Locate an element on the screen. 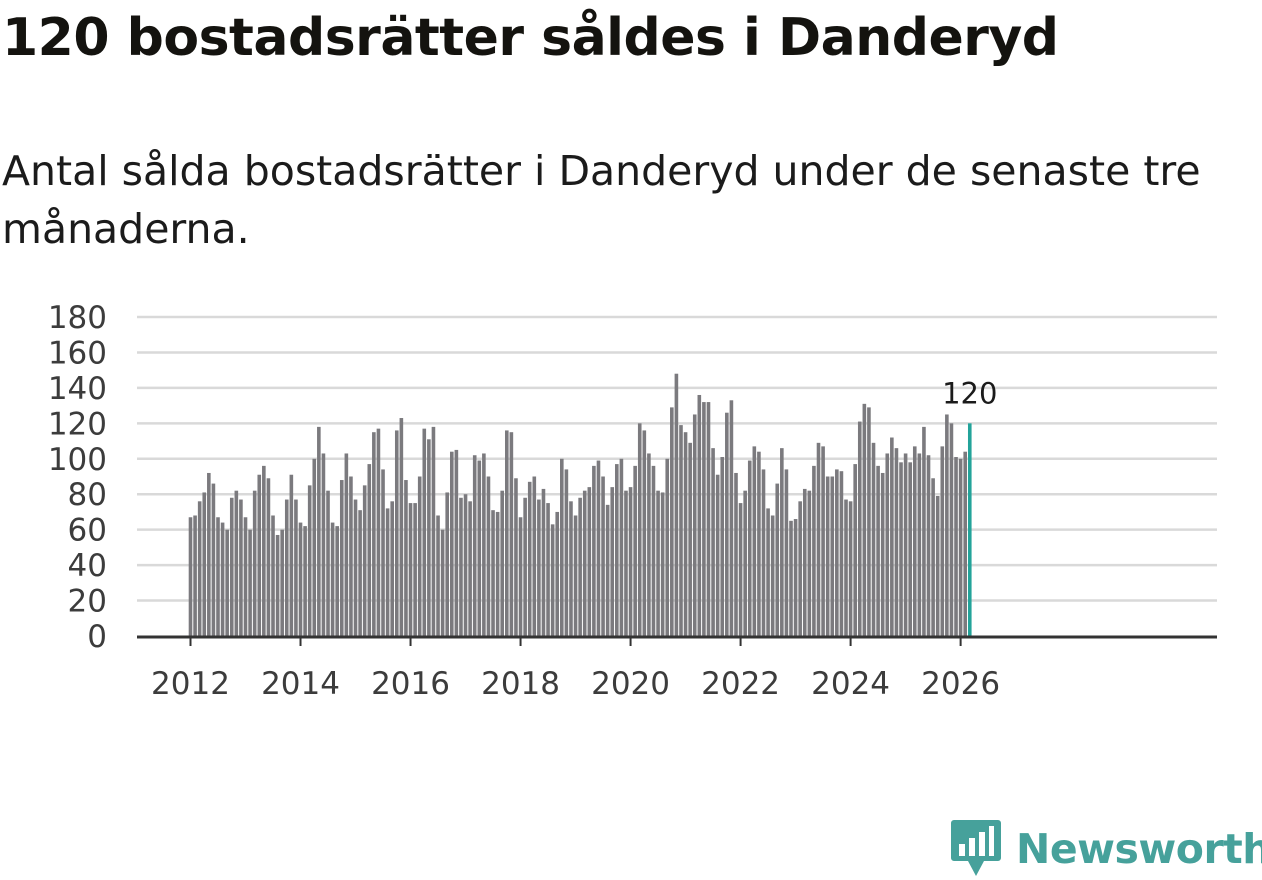 This screenshot has height=880, width=1262. x-axis-ticks: 2012 2014 2016 2018 2020 2022 2024 2026 is located at coordinates (575, 670).